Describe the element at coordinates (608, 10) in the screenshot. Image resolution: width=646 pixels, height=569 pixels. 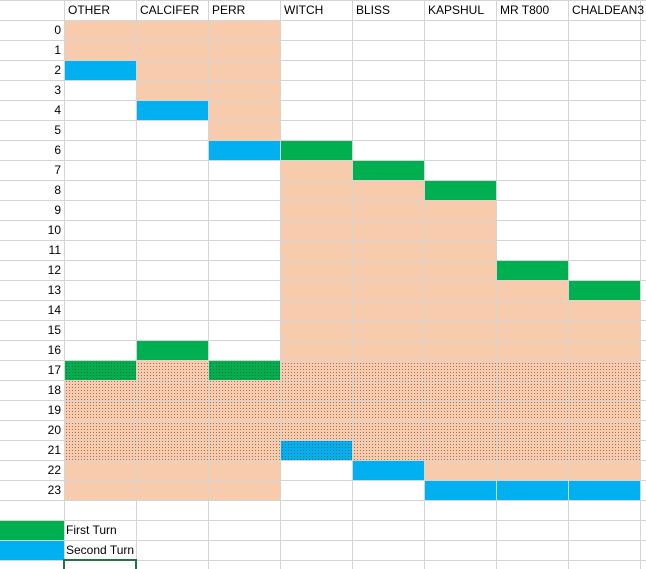
I see `column-header: CHALDEAN3` at that location.